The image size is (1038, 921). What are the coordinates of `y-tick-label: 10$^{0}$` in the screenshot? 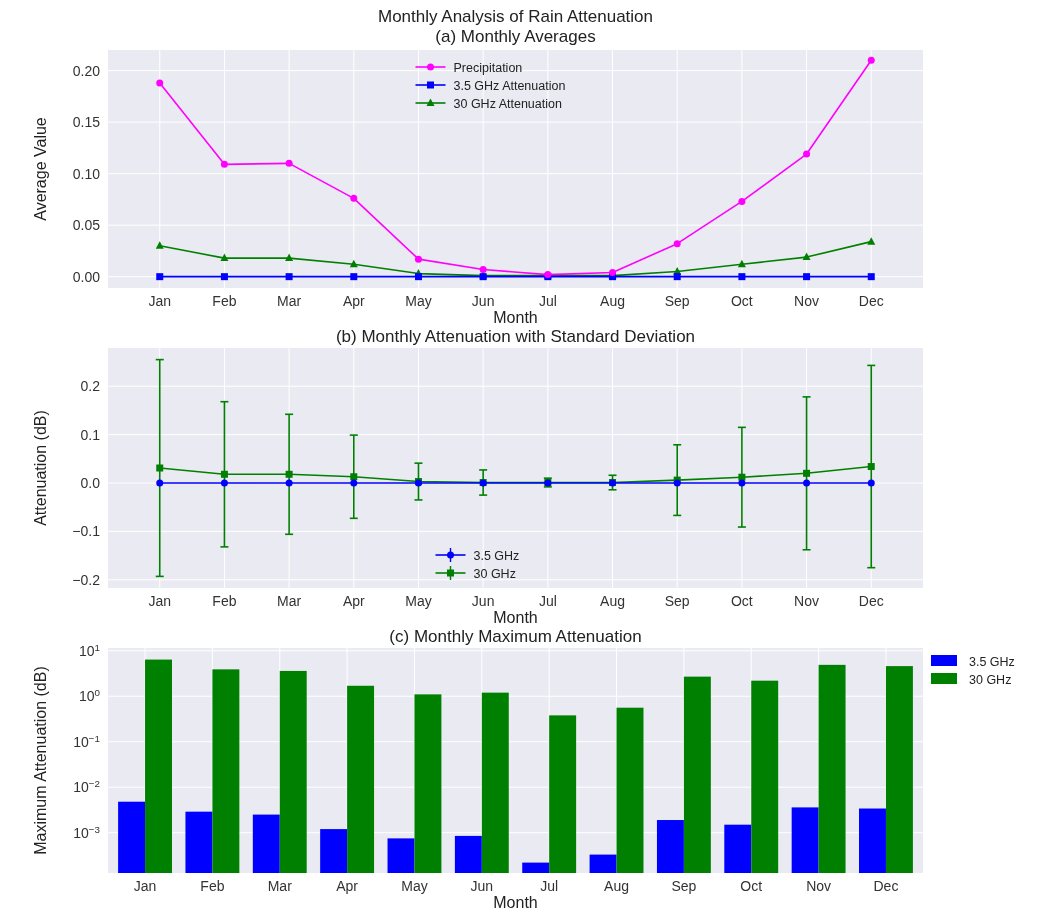 It's located at (89, 695).